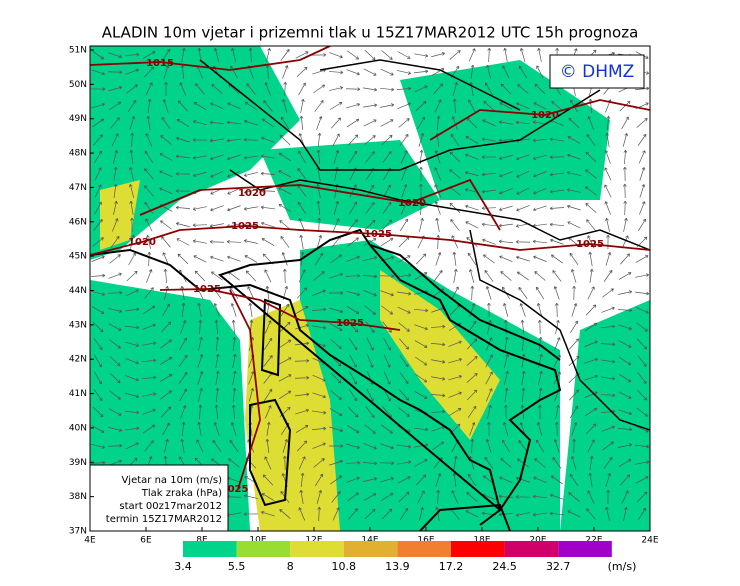 The width and height of the screenshot is (740, 586). Describe the element at coordinates (531, 549) in the screenshot. I see `colorbar-swatch` at that location.